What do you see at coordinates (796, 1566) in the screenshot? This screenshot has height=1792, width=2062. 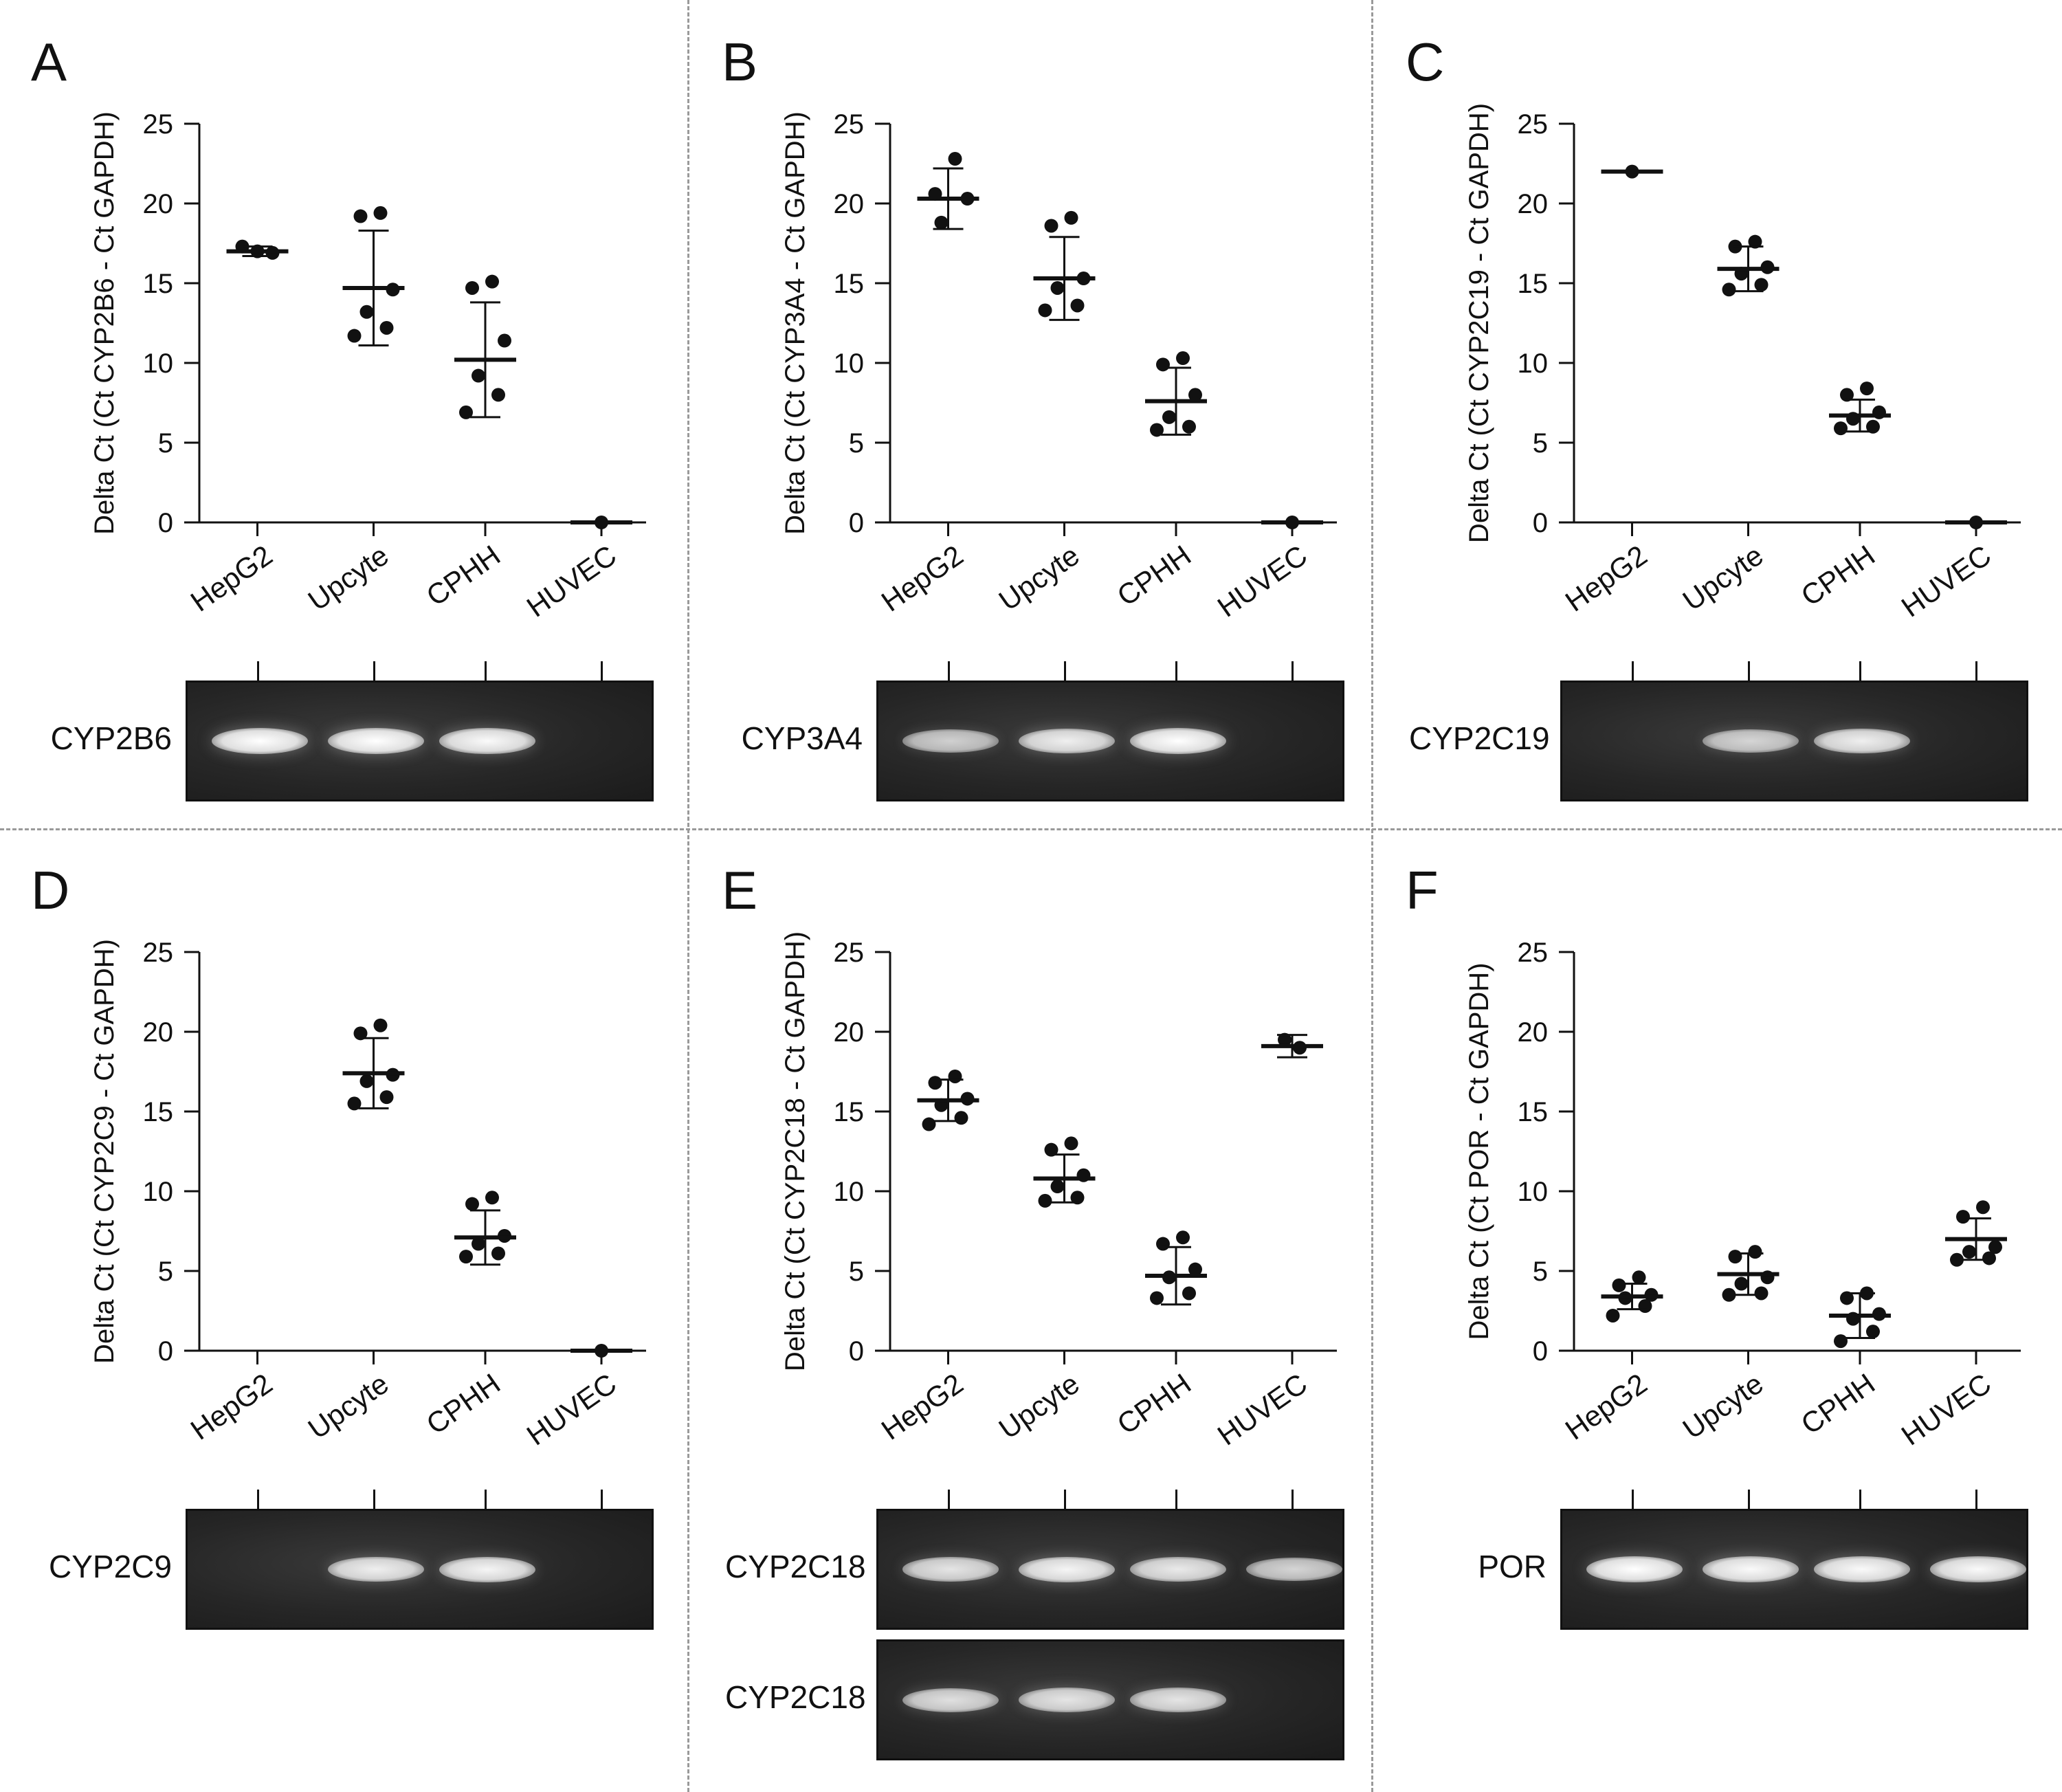 I see `gel-label: CYP2C18` at bounding box center [796, 1566].